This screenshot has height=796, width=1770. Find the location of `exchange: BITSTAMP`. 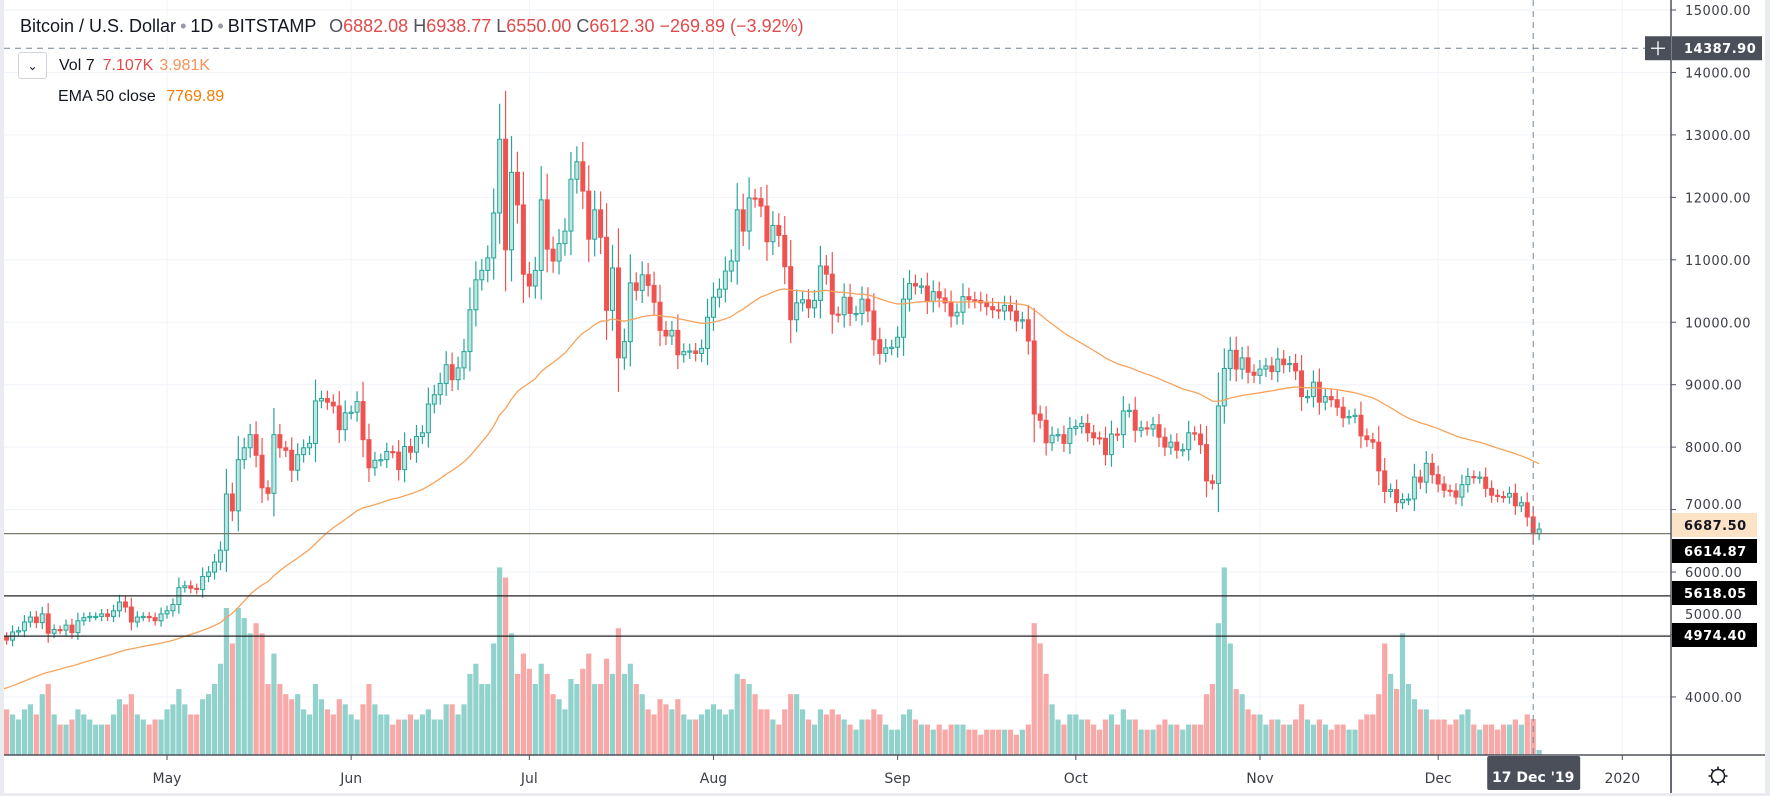

exchange: BITSTAMP is located at coordinates (272, 26).